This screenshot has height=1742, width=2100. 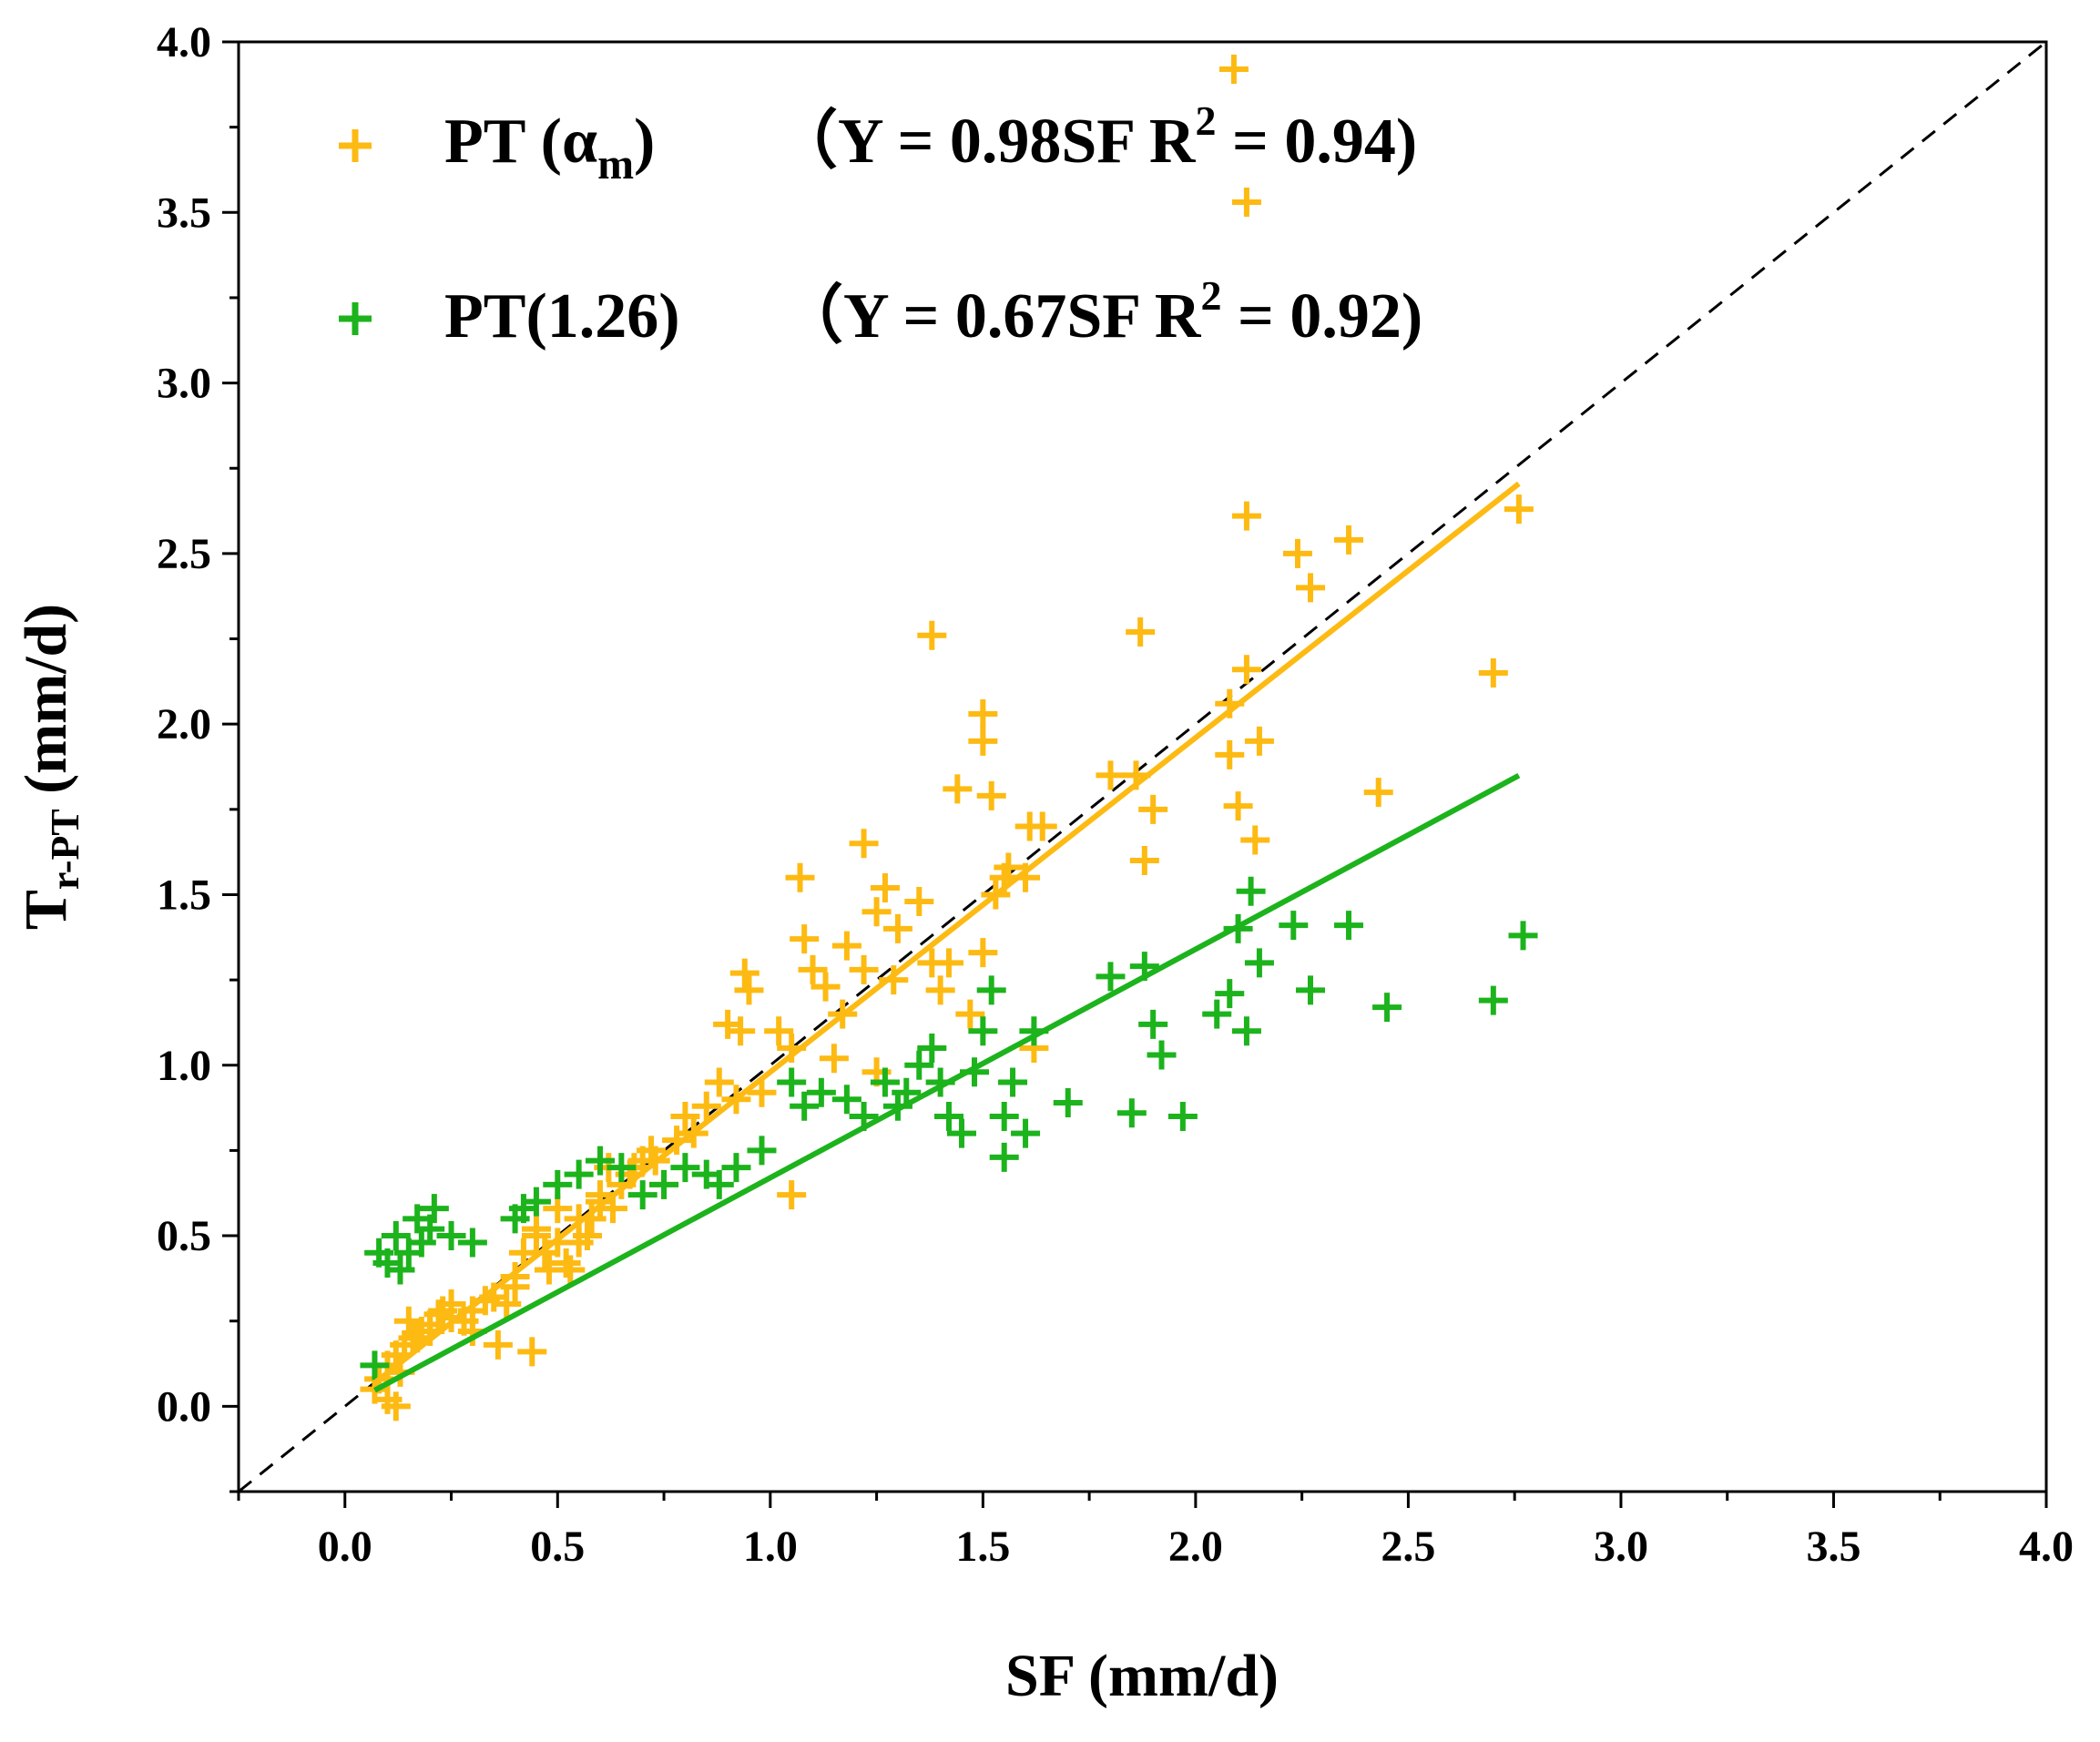 I want to click on y-axis-title: Tr-PT (mm/d), so click(x=50, y=767).